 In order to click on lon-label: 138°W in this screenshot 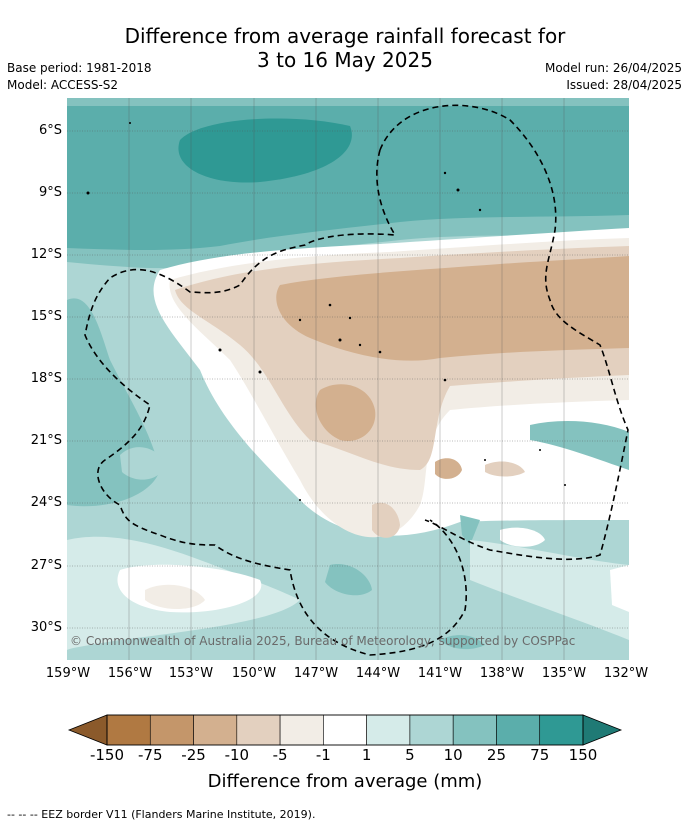, I will do `click(502, 673)`.